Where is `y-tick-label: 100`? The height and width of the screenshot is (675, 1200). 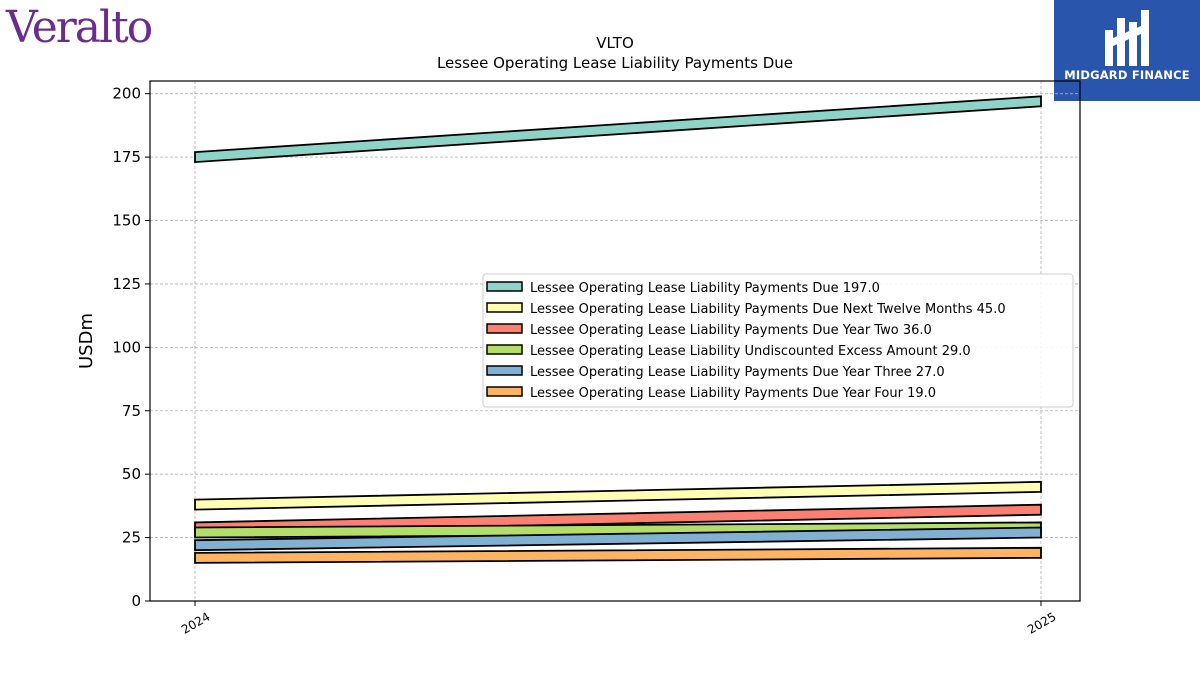 y-tick-label: 100 is located at coordinates (126, 347).